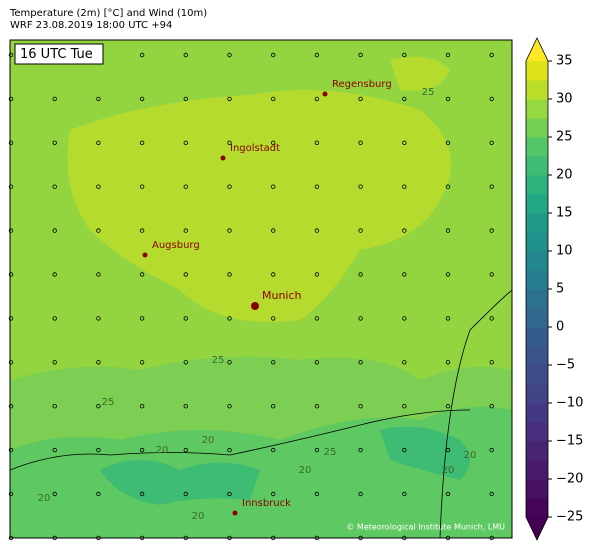 This screenshot has height=556, width=599. I want to click on credit: © Meteorological Institute Munich, LMU, so click(425, 527).